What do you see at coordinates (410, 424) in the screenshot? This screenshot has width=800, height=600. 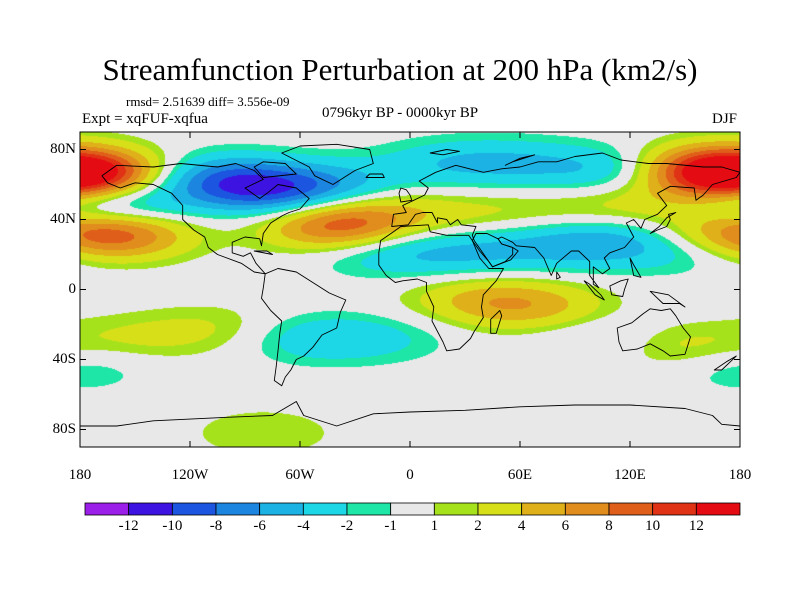 I see `coastline-antarctica` at bounding box center [410, 424].